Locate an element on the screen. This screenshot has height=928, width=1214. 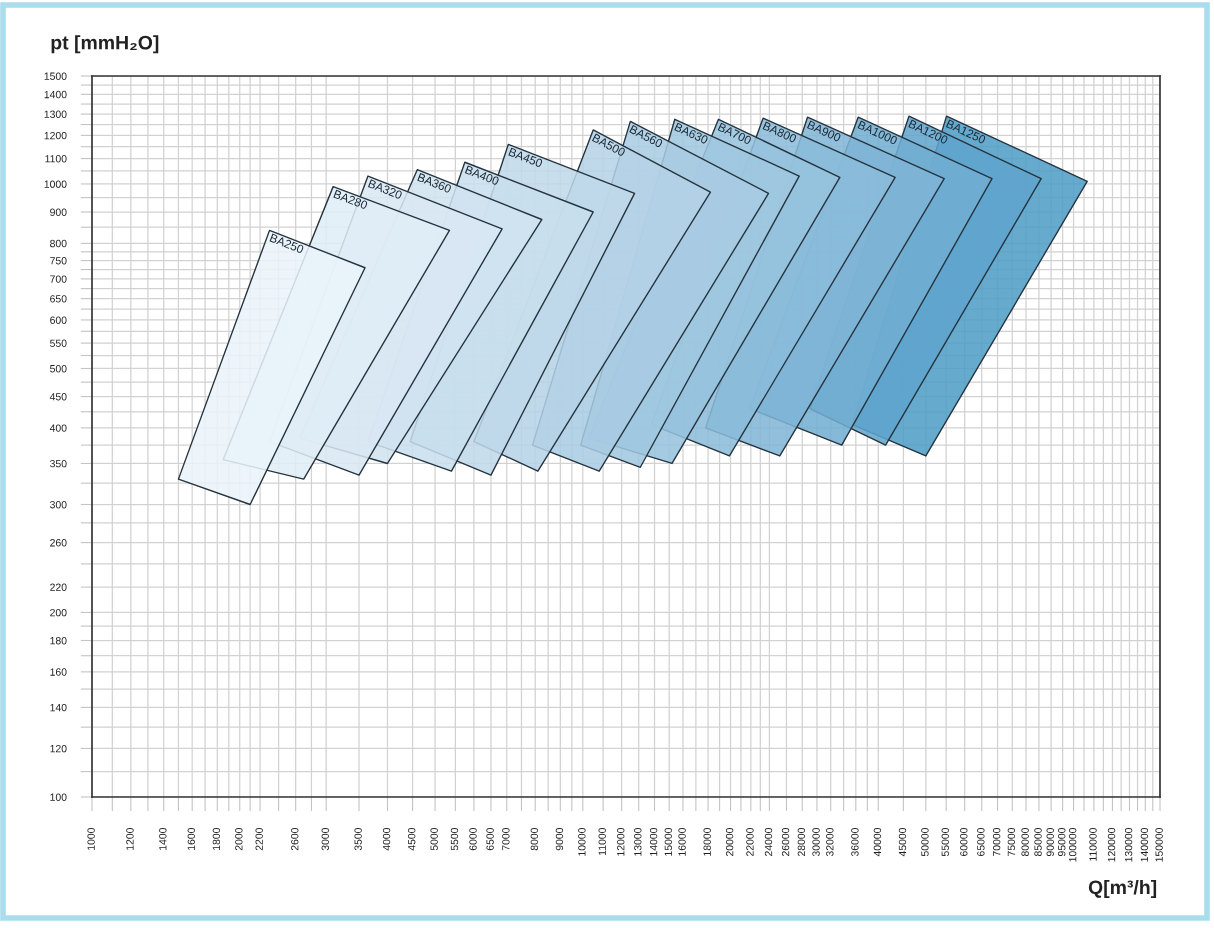
y-tick-label: 1200 is located at coordinates (55, 135).